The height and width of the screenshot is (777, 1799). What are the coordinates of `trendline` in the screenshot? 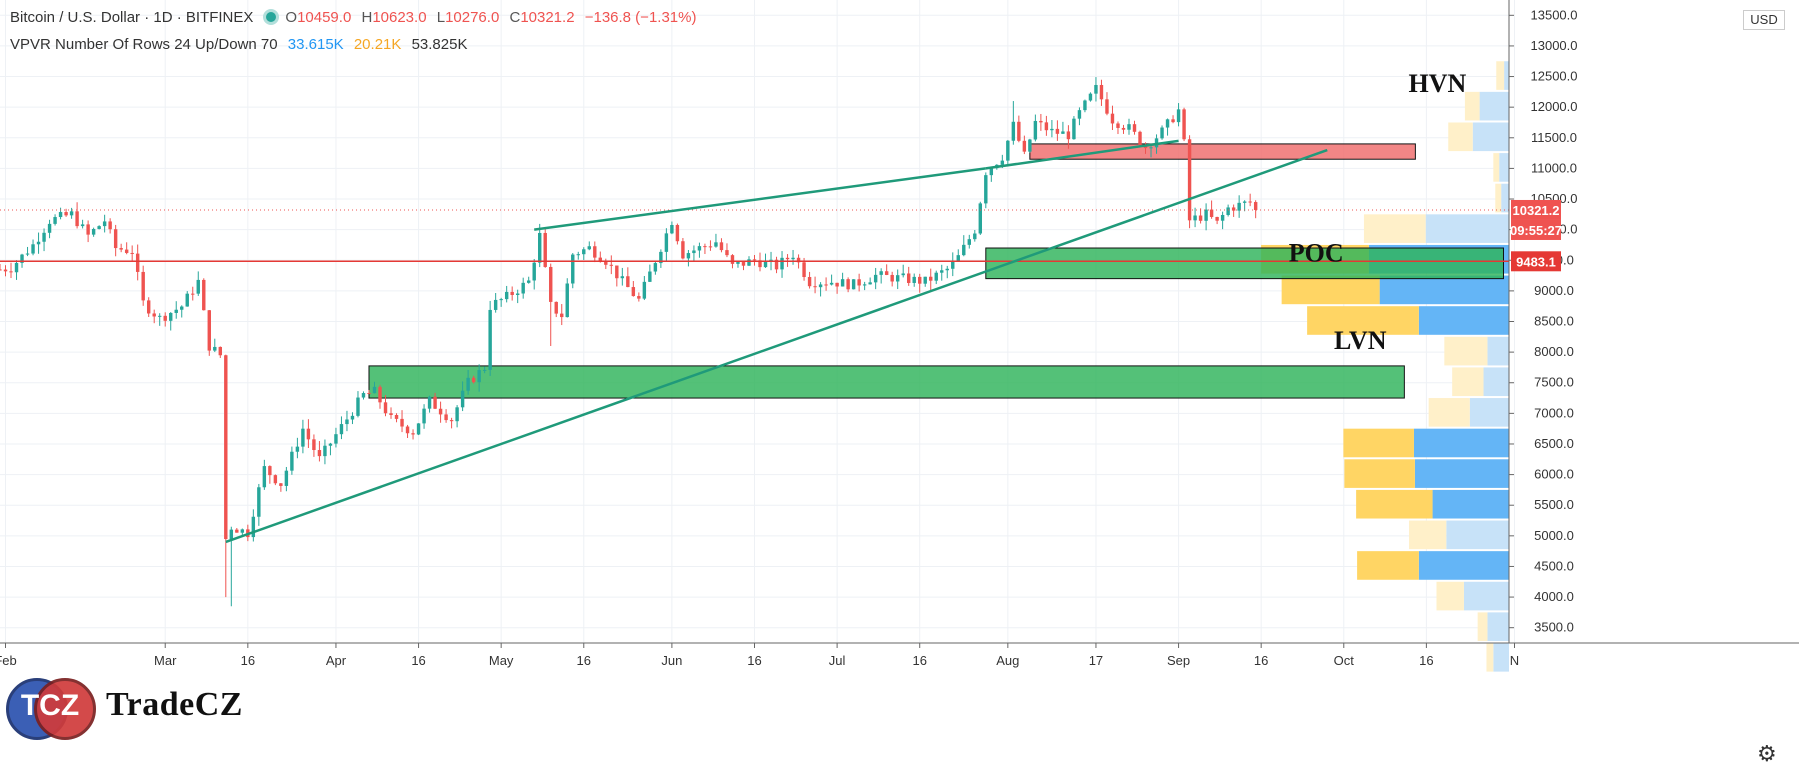 It's located at (760, 199).